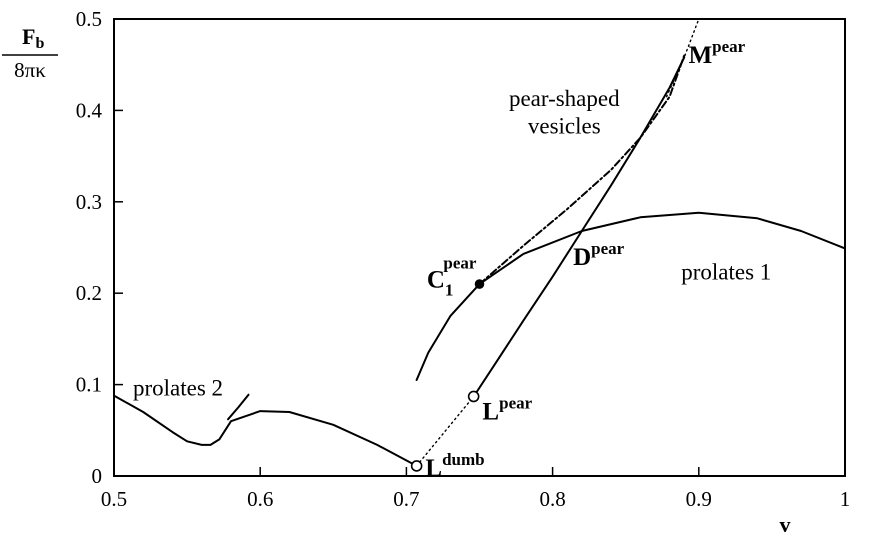 The image size is (875, 544). What do you see at coordinates (479, 284) in the screenshot?
I see `marker-C1-pear` at bounding box center [479, 284].